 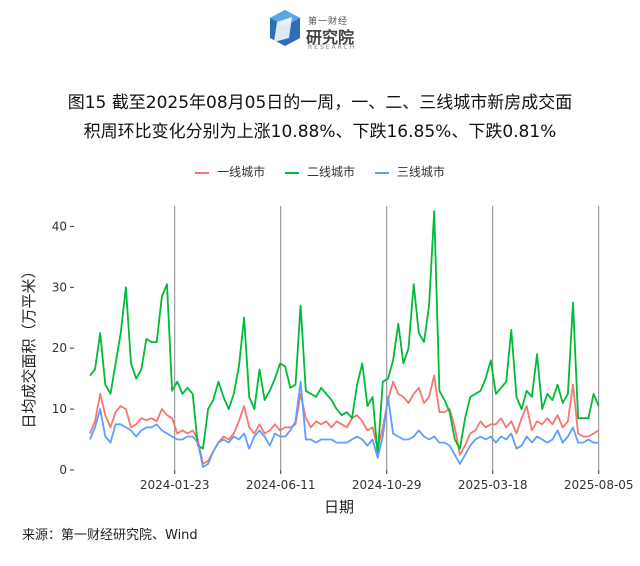 What do you see at coordinates (110, 535) in the screenshot?
I see `source-note: 来源：第一财经研究院、Wind` at bounding box center [110, 535].